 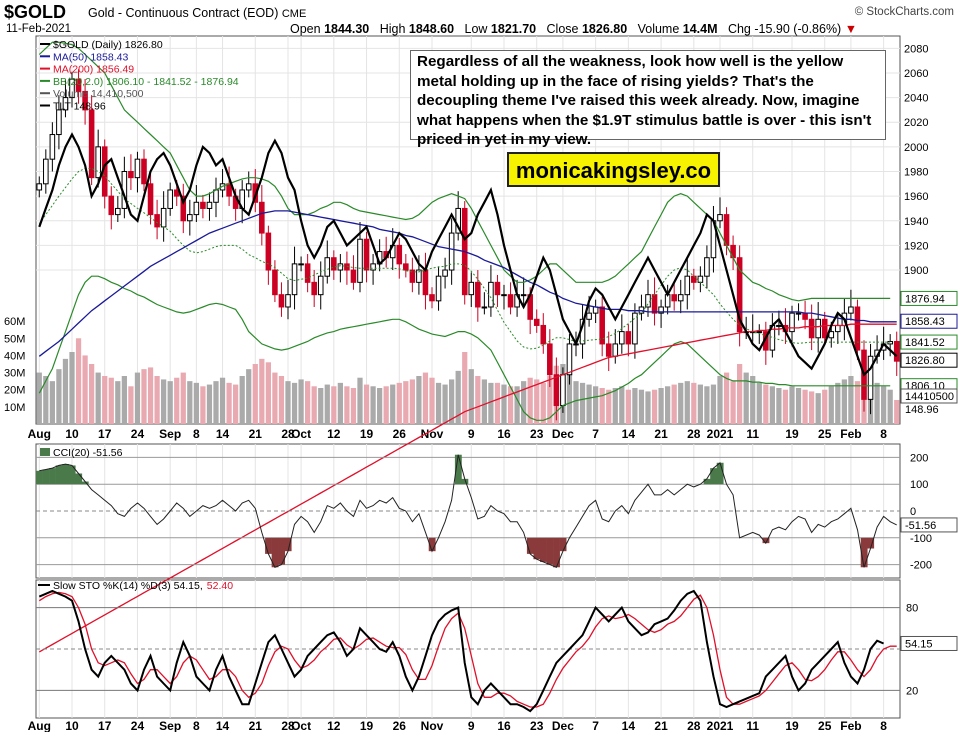 What do you see at coordinates (851, 29) in the screenshot?
I see `down-arrow-icon: ▼` at bounding box center [851, 29].